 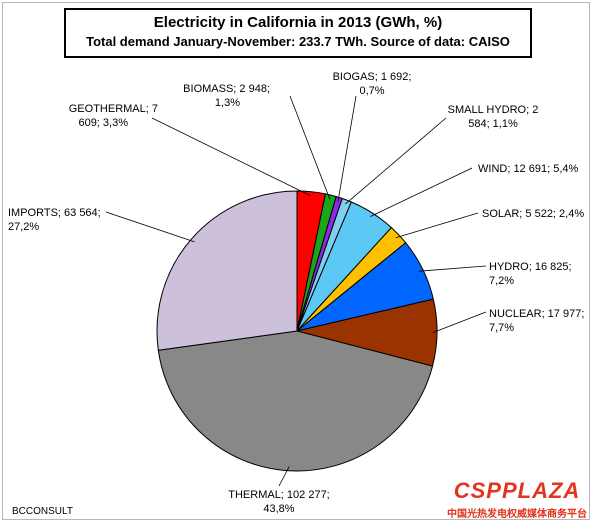 I want to click on slice-label-nuclear: NUCLEAR; 17 977; 7,7%, so click(x=536, y=321).